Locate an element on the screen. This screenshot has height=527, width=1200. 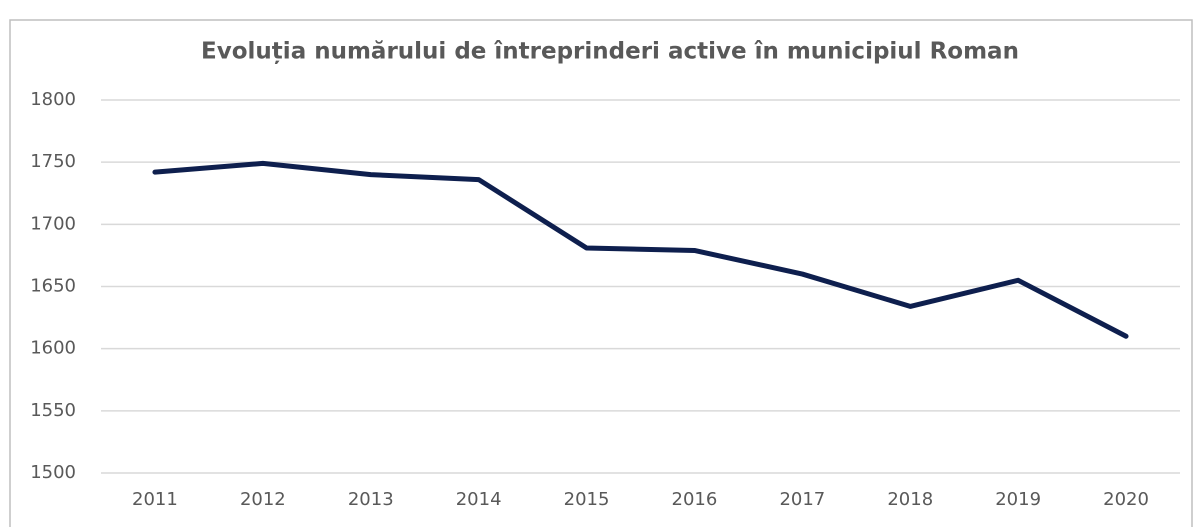
x-tick-label: 2015 is located at coordinates (587, 499).